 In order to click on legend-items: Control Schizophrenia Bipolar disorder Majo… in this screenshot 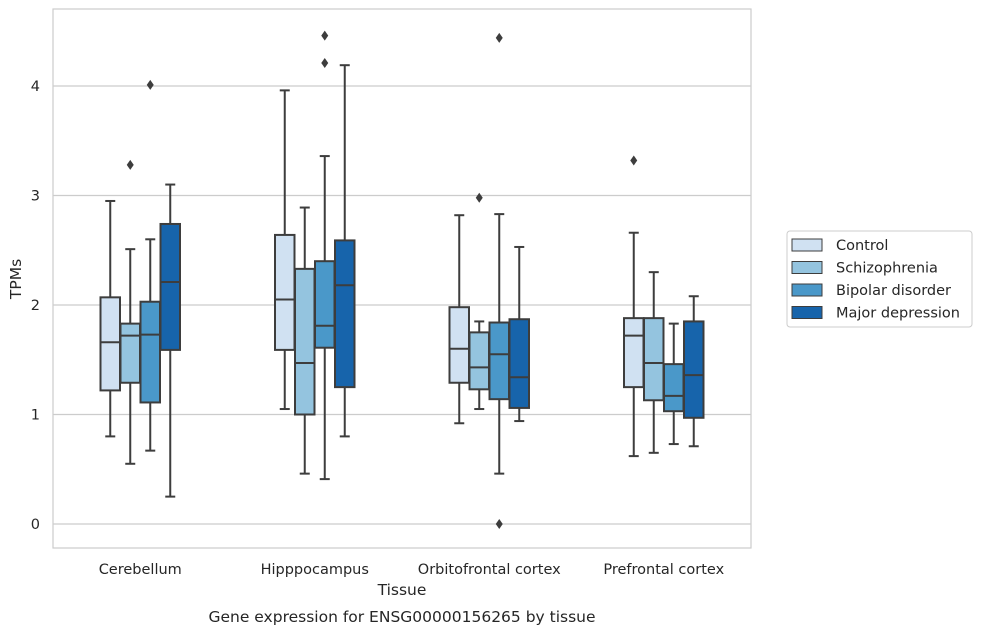, I will do `click(875, 280)`.